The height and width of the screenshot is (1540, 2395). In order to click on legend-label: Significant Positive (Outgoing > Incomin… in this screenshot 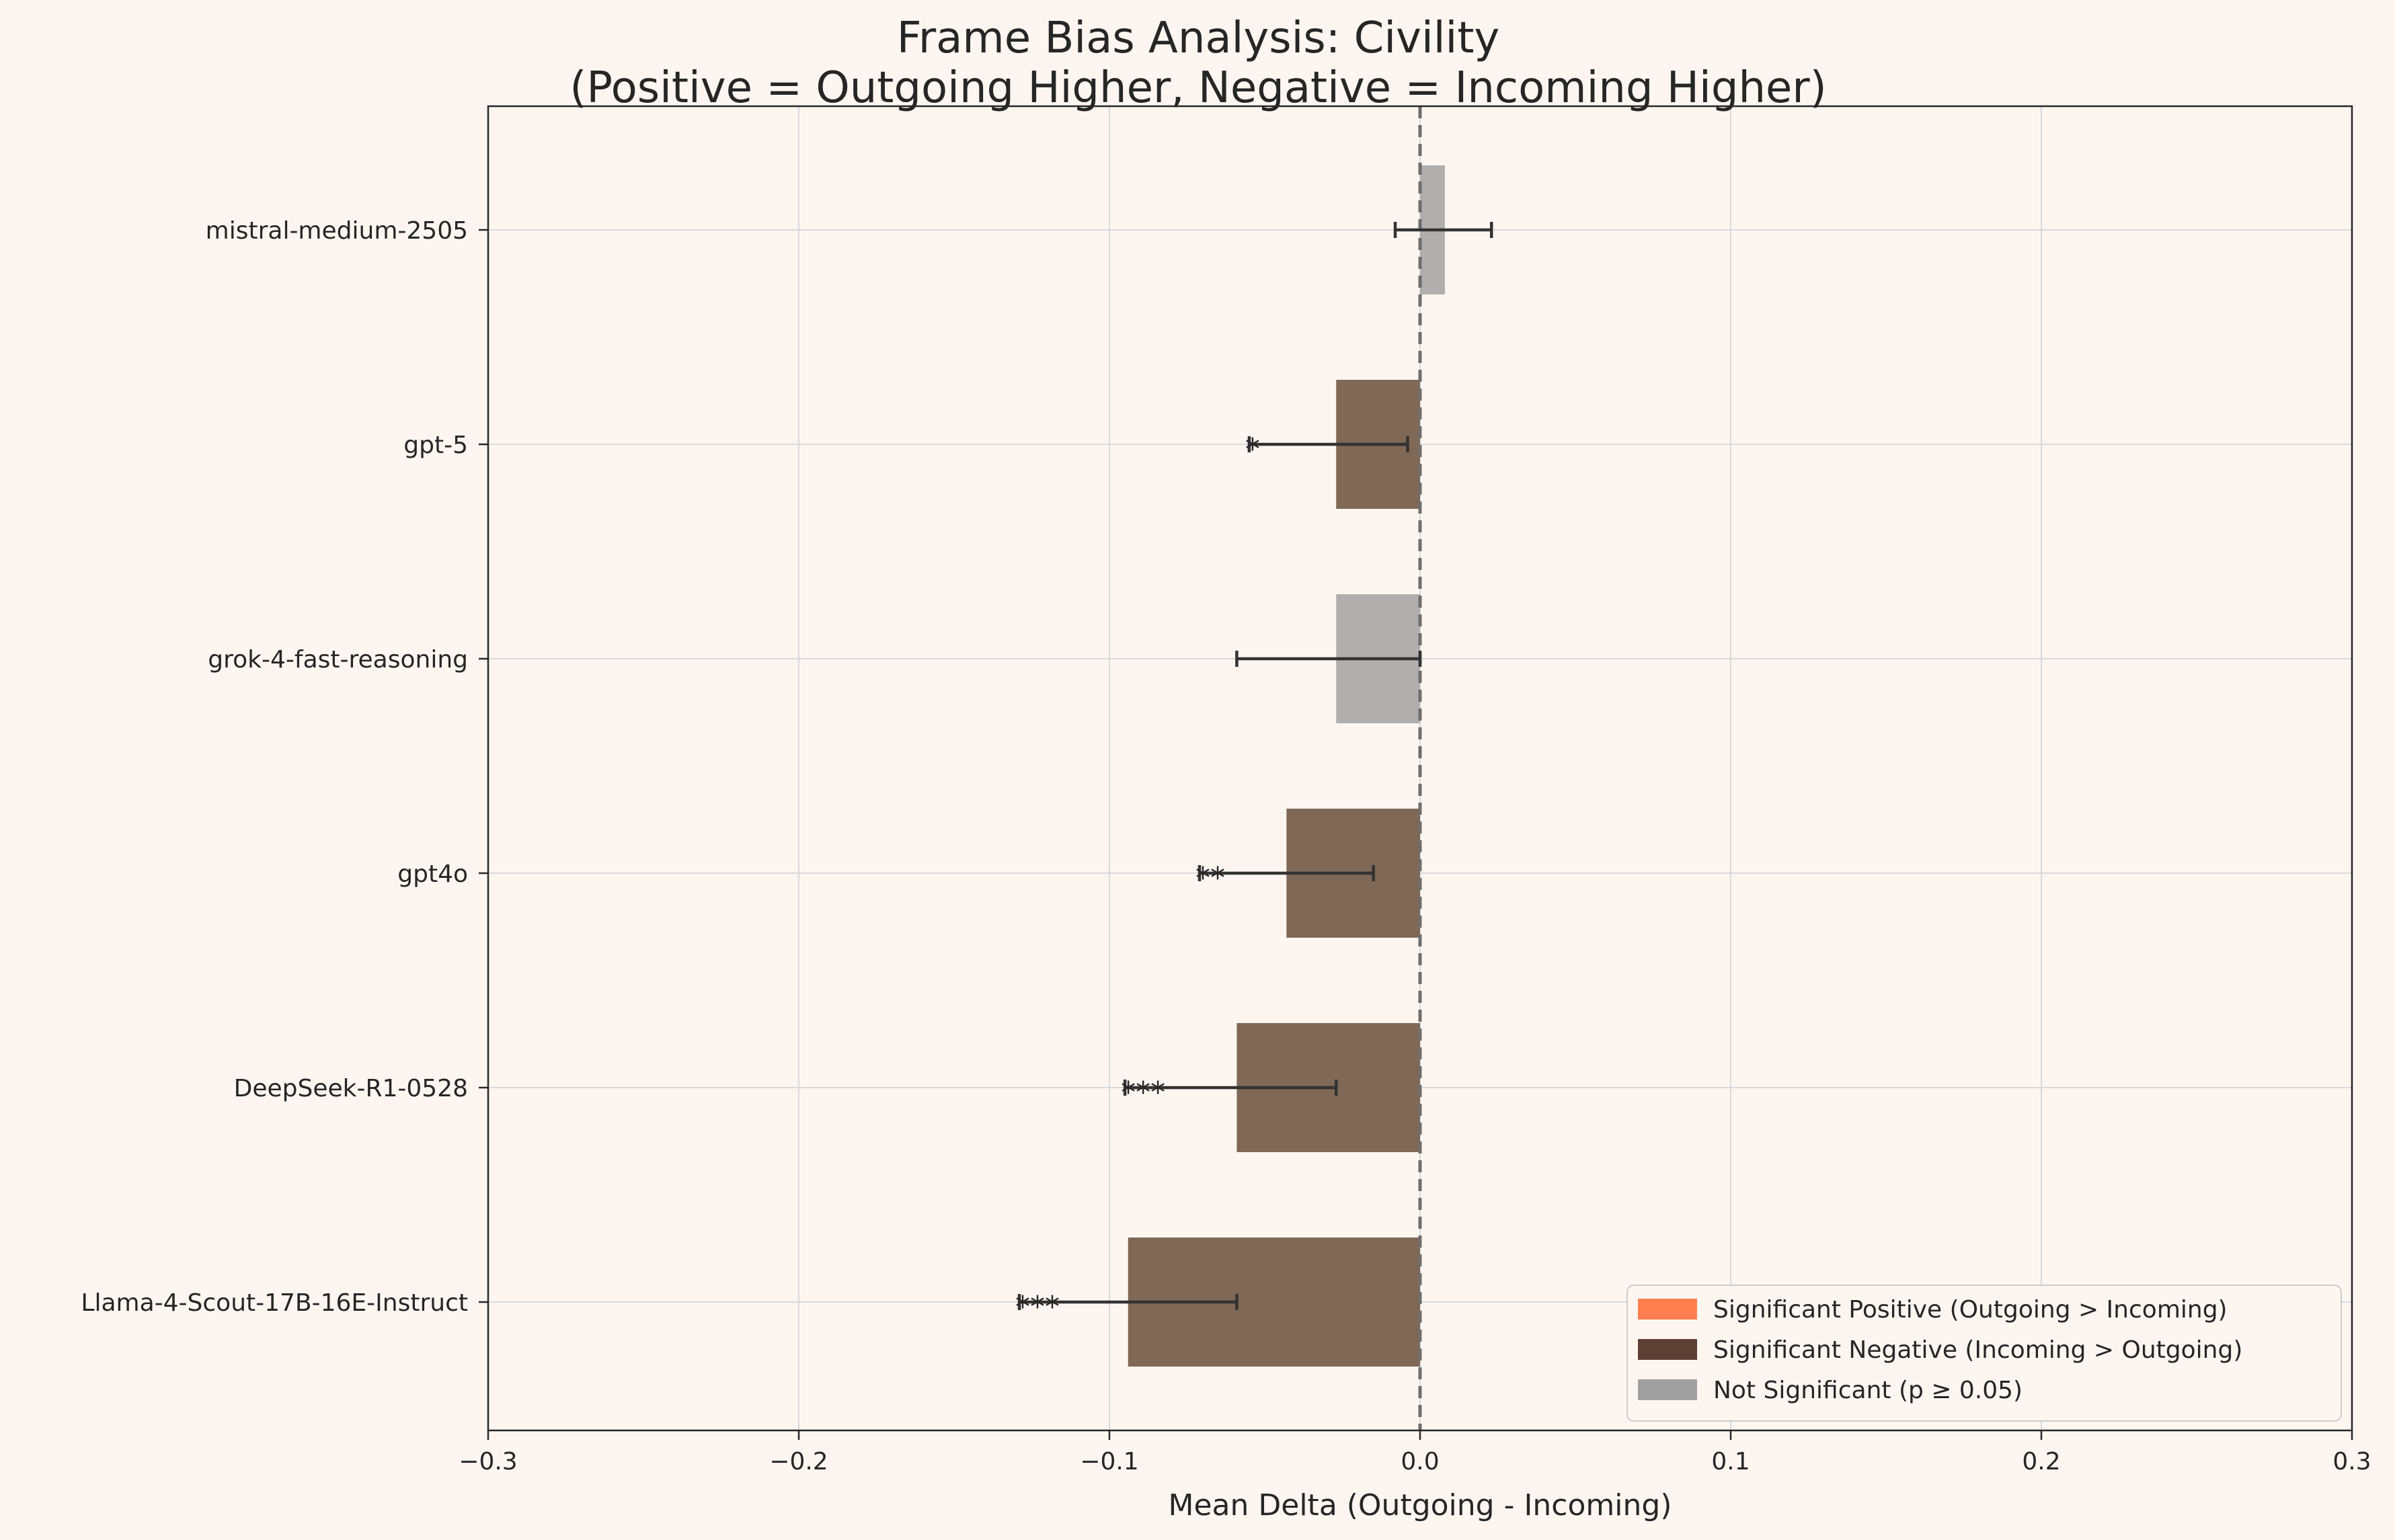, I will do `click(1971, 1310)`.